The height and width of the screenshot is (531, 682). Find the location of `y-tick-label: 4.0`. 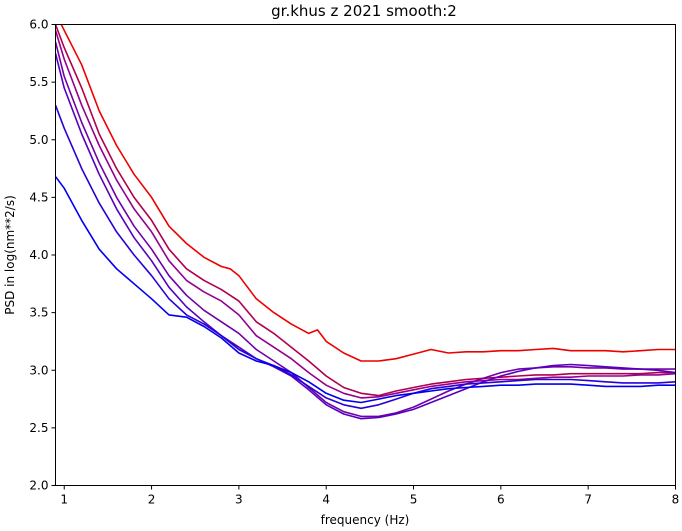

y-tick-label: 4.0 is located at coordinates (38, 255).